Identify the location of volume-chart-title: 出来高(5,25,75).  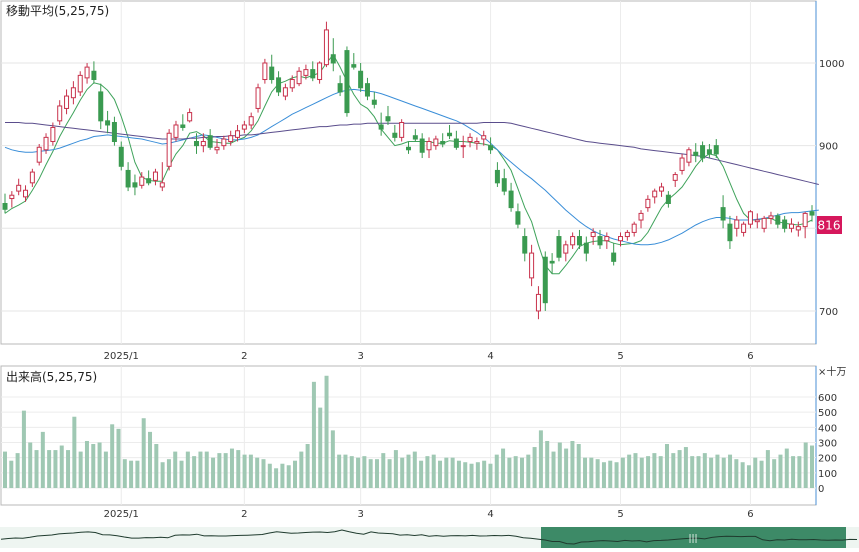
(51, 376).